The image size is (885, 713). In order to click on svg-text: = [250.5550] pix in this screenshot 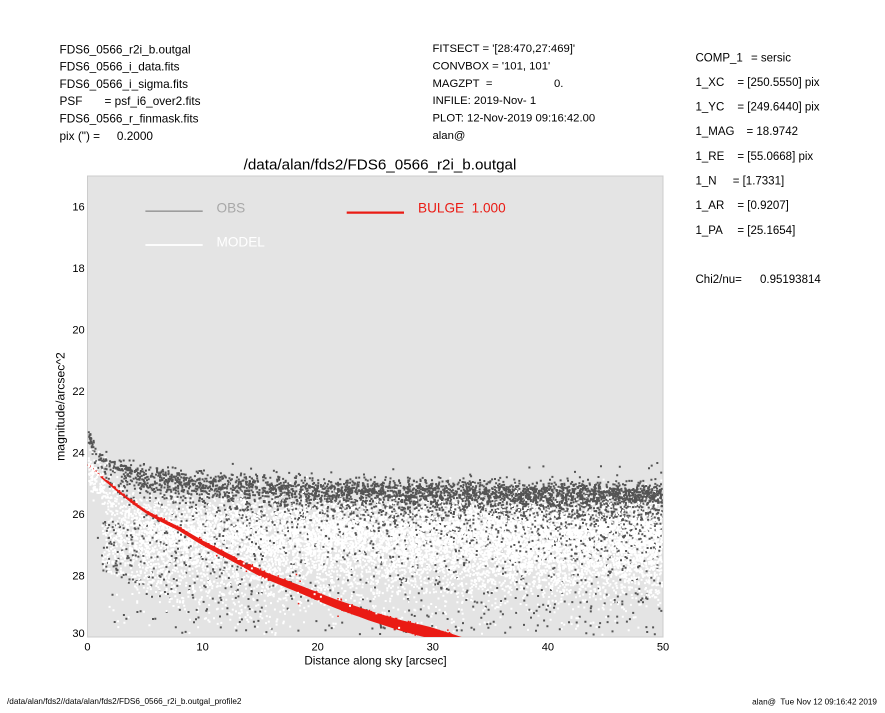, I will do `click(778, 83)`.